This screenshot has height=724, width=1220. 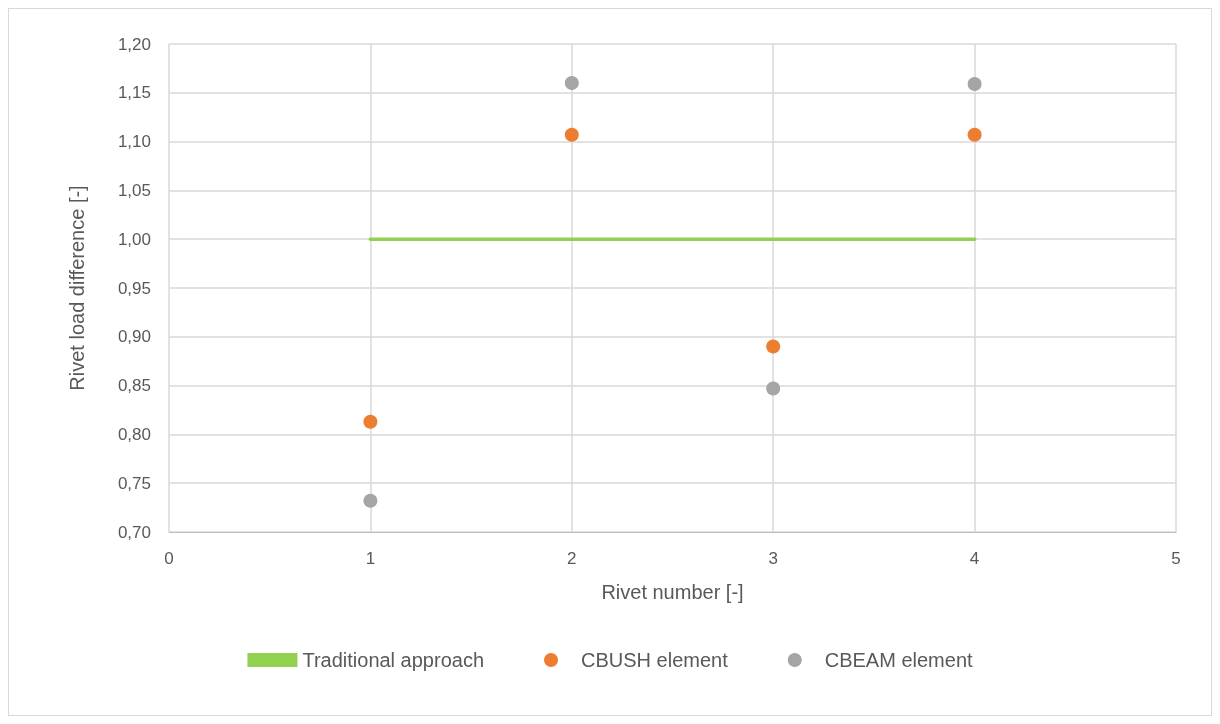 What do you see at coordinates (899, 660) in the screenshot?
I see `legend-label: CBEAM element` at bounding box center [899, 660].